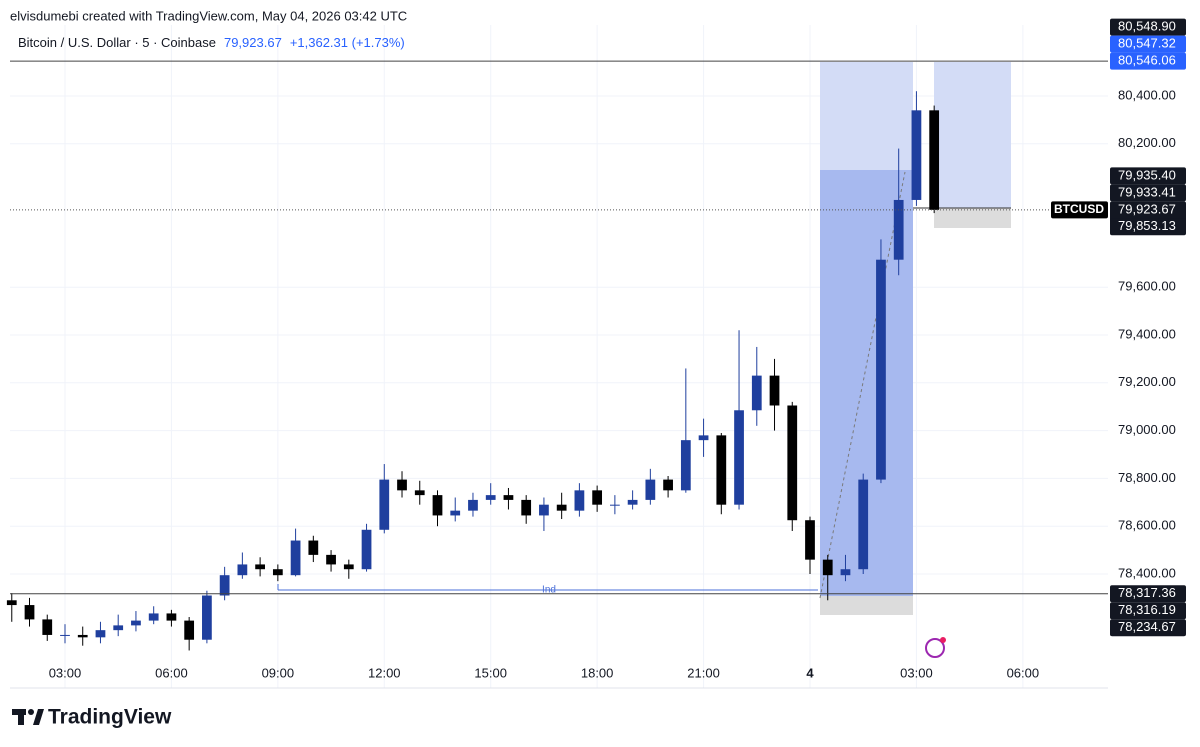 The height and width of the screenshot is (747, 1200). I want to click on header-price: 79,923.67, so click(253, 42).